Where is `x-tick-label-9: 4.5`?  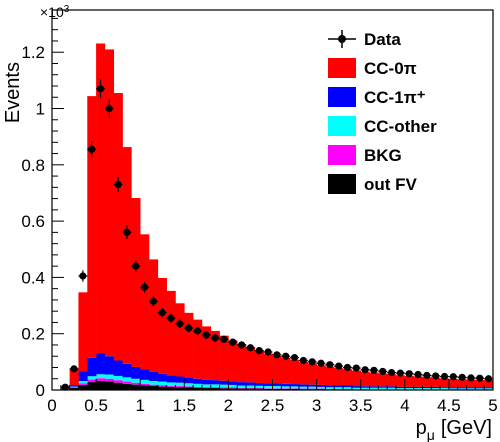 x-tick-label-9: 4.5 is located at coordinates (449, 405).